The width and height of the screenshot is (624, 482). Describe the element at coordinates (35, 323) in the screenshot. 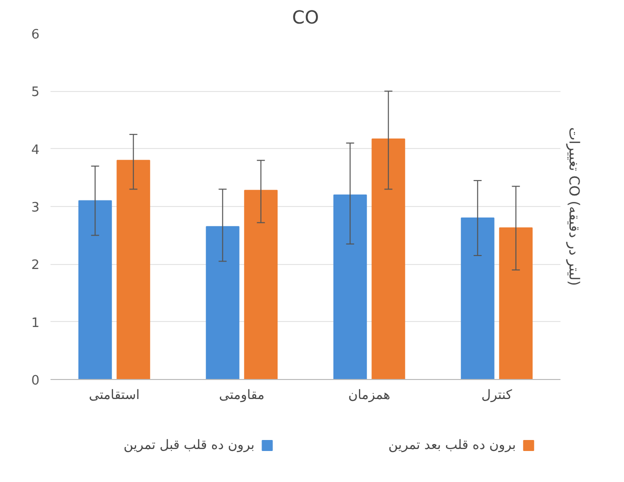

I see `y-tick-label: 1` at that location.